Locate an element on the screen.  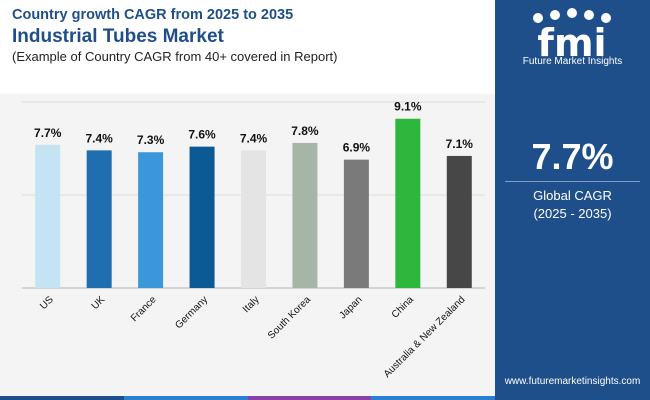
data-label: 9.1% is located at coordinates (408, 107).